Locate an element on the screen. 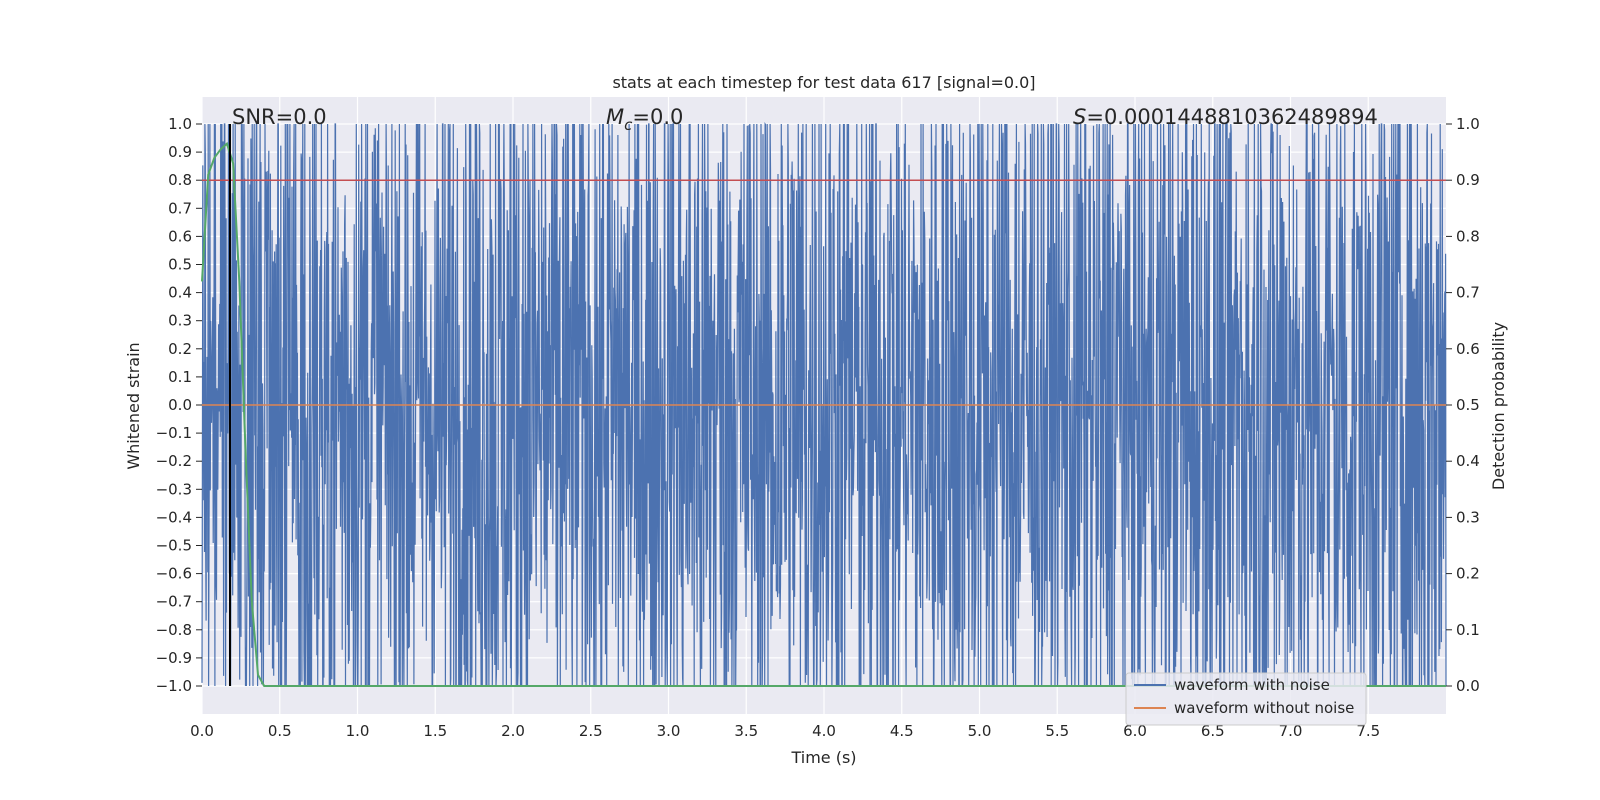  snr-annotation: SNR=0.0 is located at coordinates (279, 117).